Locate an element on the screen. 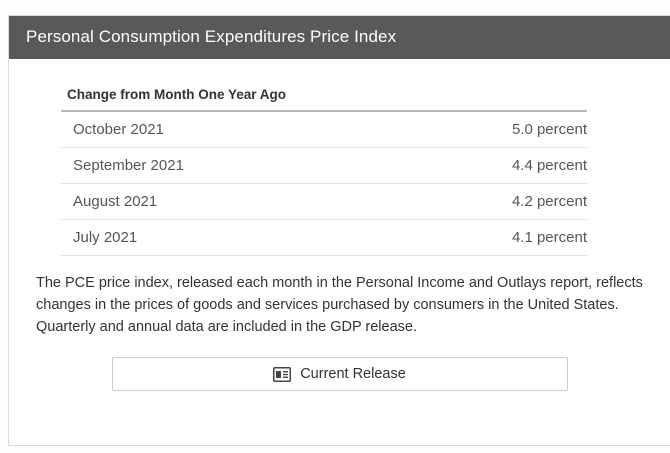 This screenshot has width=670, height=453. period-label: September 2021 is located at coordinates (128, 165).